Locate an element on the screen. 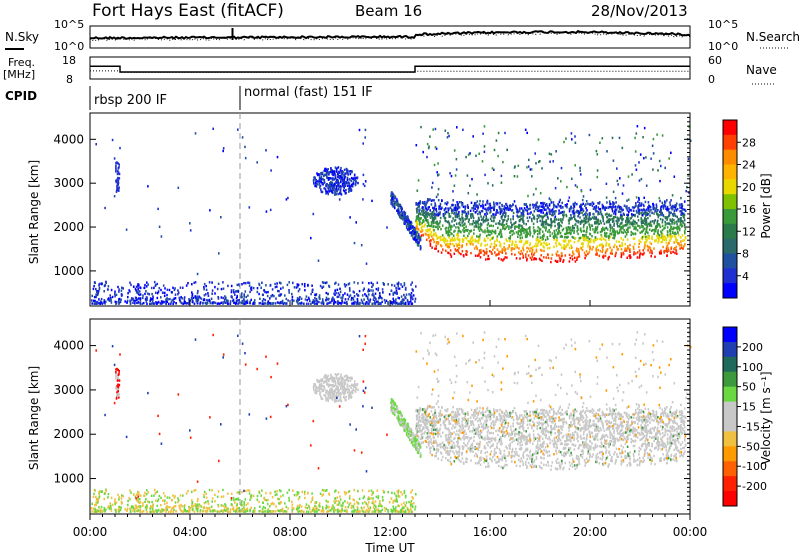  nave-tick-bottom: 0 is located at coordinates (711, 79).